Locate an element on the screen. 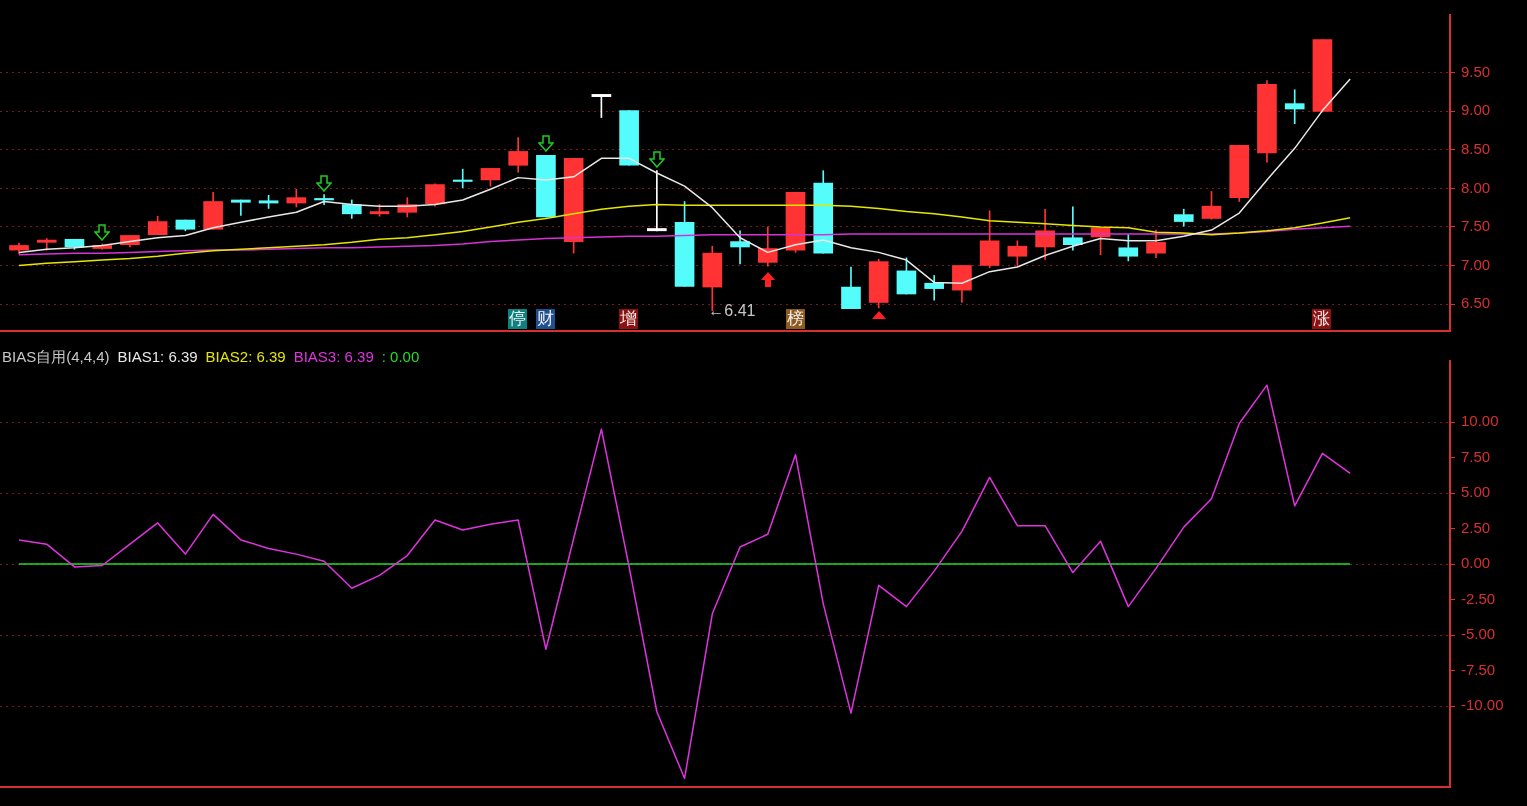 The height and width of the screenshot is (806, 1527). y-tick-label: 5.00 is located at coordinates (1476, 492).